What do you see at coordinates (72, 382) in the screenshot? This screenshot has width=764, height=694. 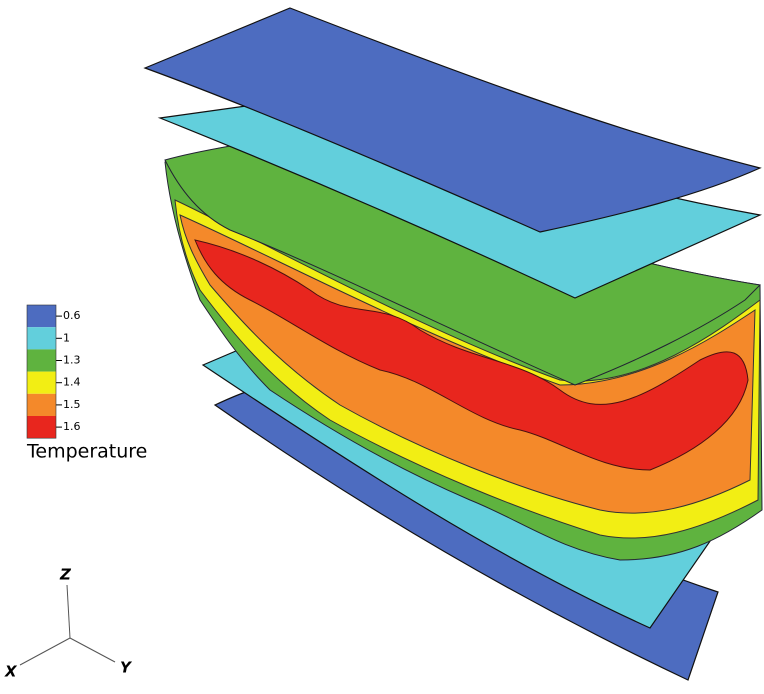 I see `legend-label: 1.4` at bounding box center [72, 382].